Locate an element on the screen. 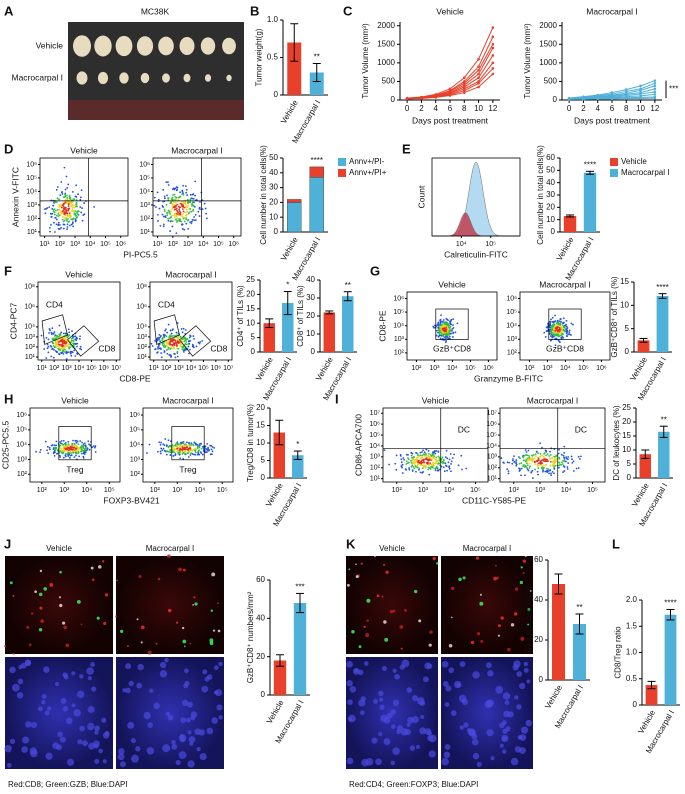 This screenshot has height=794, width=685. y-tick-label: 10 is located at coordinates (250, 322).